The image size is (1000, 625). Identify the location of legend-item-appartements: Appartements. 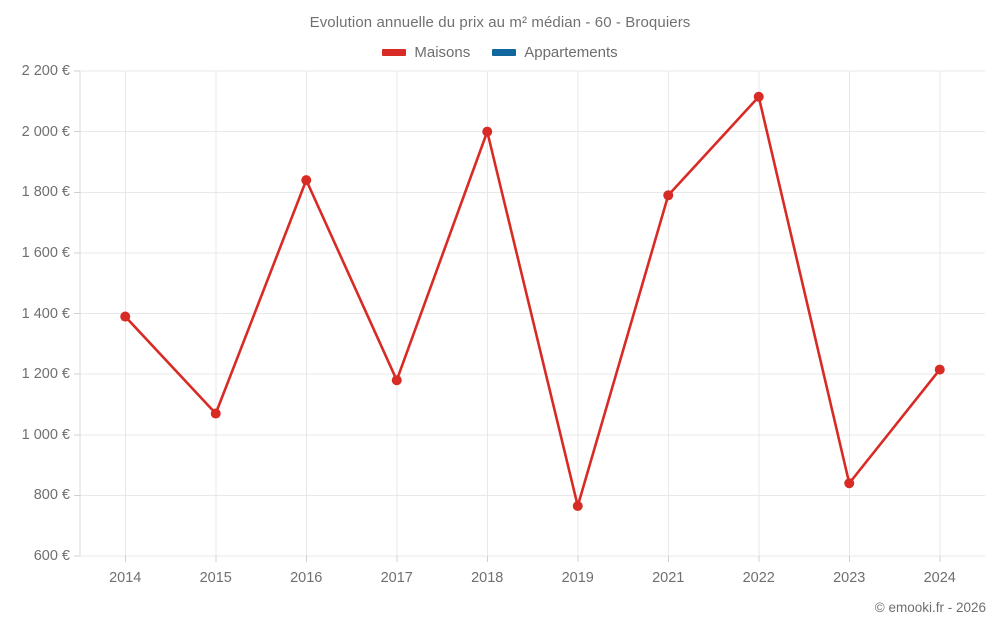
(555, 52).